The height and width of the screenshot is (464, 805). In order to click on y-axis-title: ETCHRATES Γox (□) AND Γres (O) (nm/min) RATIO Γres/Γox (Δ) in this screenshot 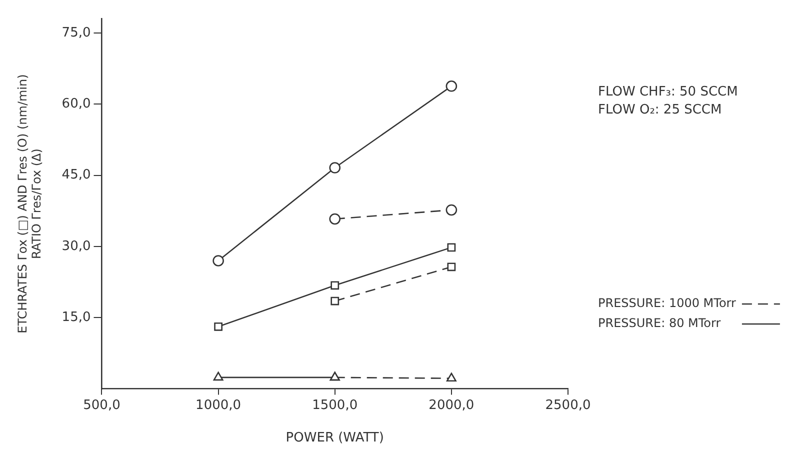, I will do `click(29, 204)`.